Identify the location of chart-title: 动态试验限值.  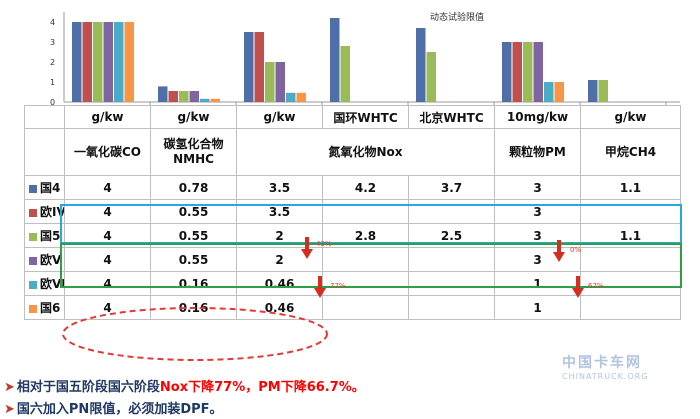
(457, 17).